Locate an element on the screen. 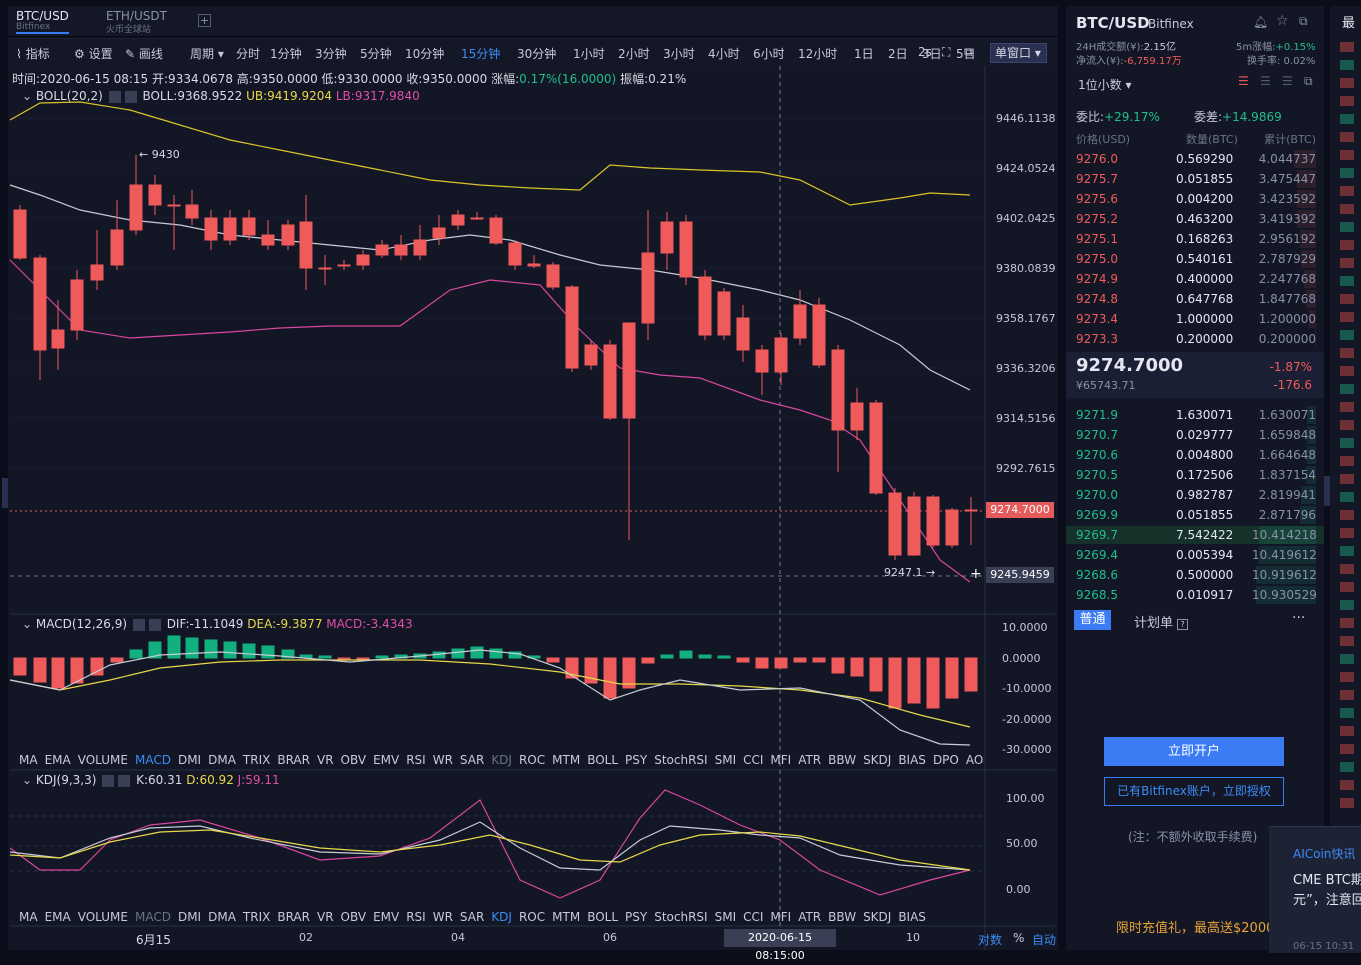 This screenshot has width=1361, height=965. indicator-ma: MA is located at coordinates (28, 760).